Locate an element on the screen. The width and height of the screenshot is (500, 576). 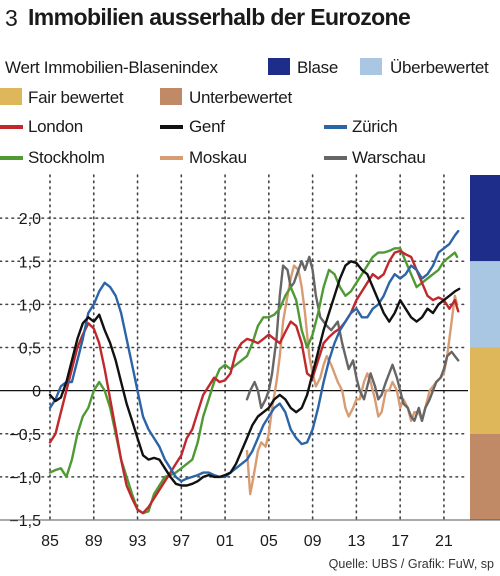
y-axis-ticks: −1,5 −1,0 −0,5 0 0,5 1,0 1,5 2,0 is located at coordinates (25, 370).